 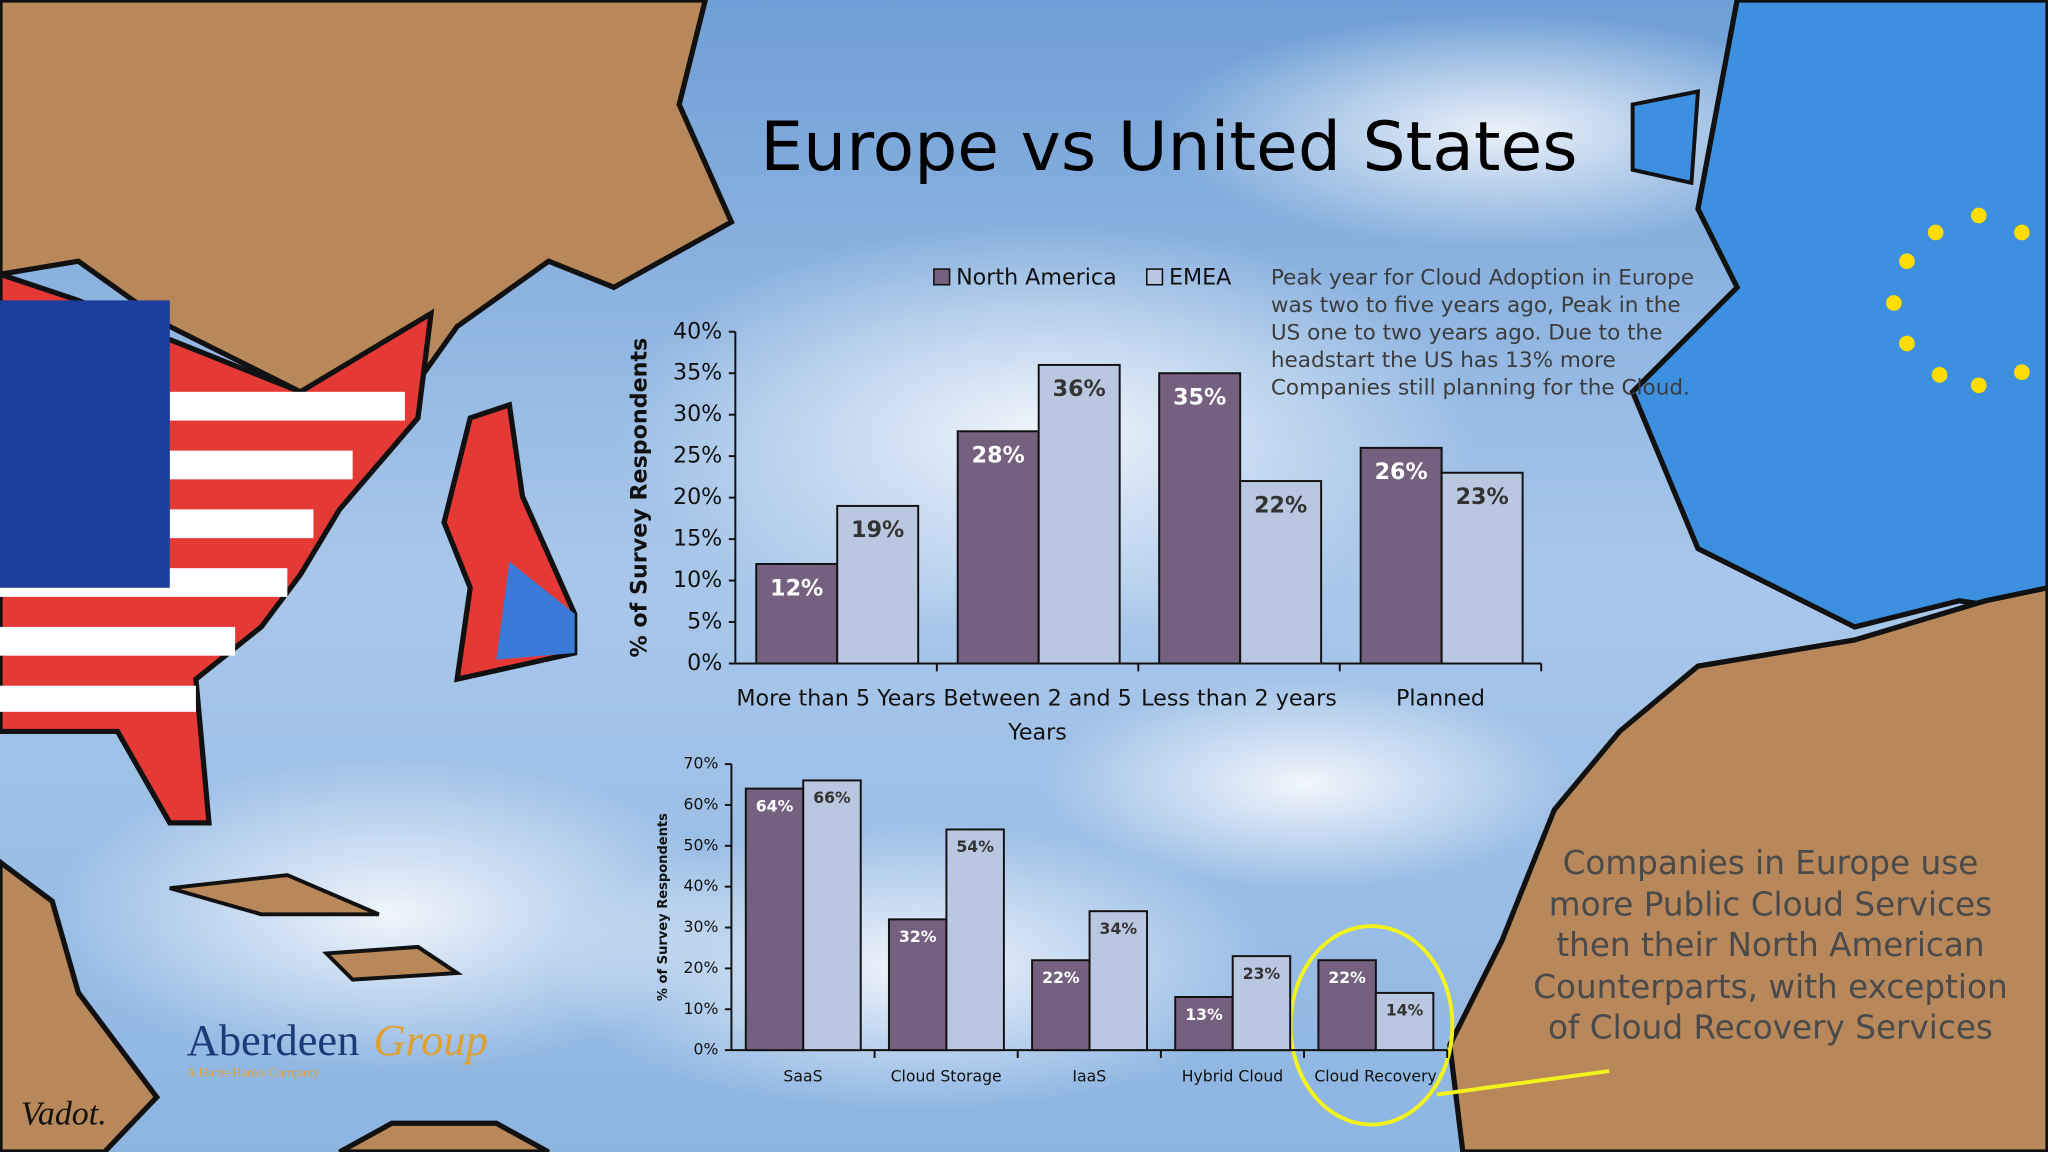 What do you see at coordinates (975, 846) in the screenshot?
I see `value-label: 54%` at bounding box center [975, 846].